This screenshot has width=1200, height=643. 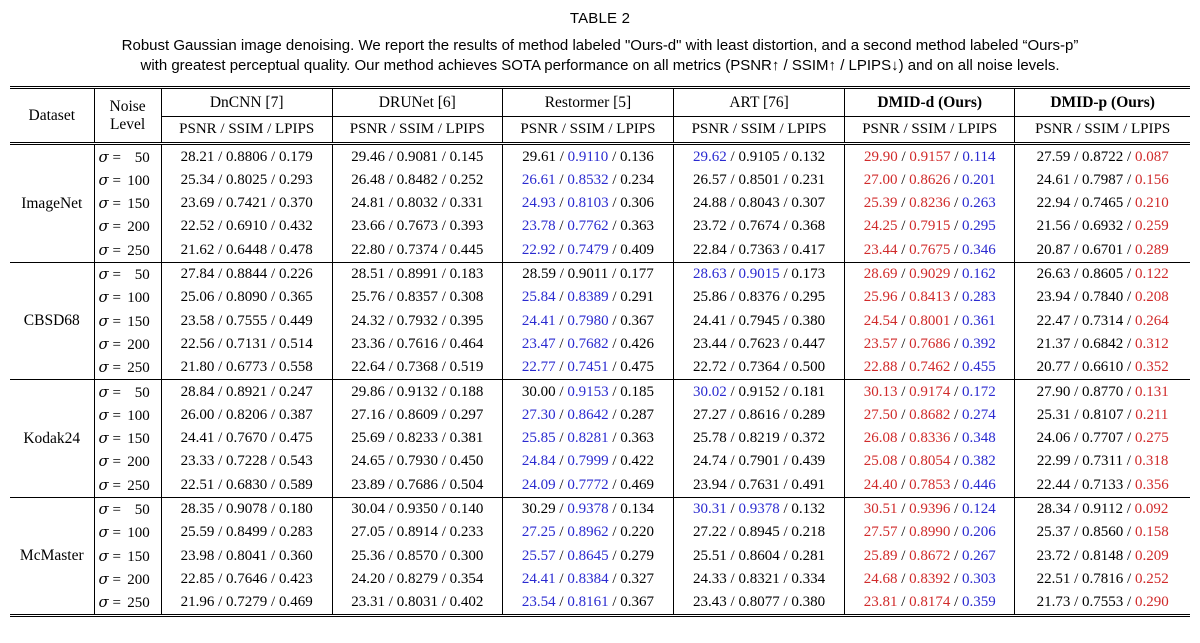 What do you see at coordinates (1102, 555) in the screenshot?
I see `metric-cell: 23.72 / 0.8148 / 0.209` at bounding box center [1102, 555].